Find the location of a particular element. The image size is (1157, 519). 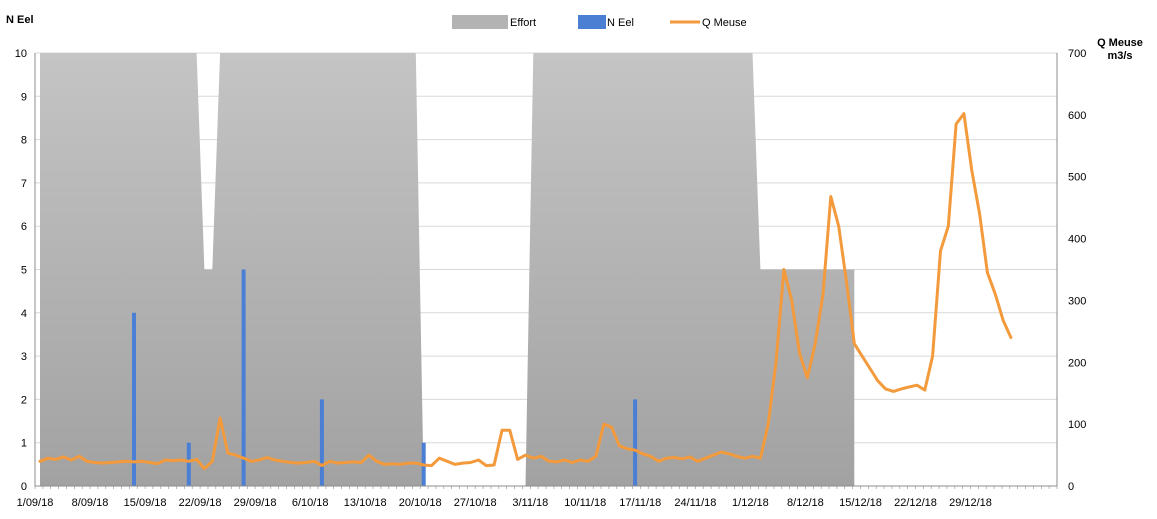

y-right-axis-title-line2: m3/s is located at coordinates (1119, 56).